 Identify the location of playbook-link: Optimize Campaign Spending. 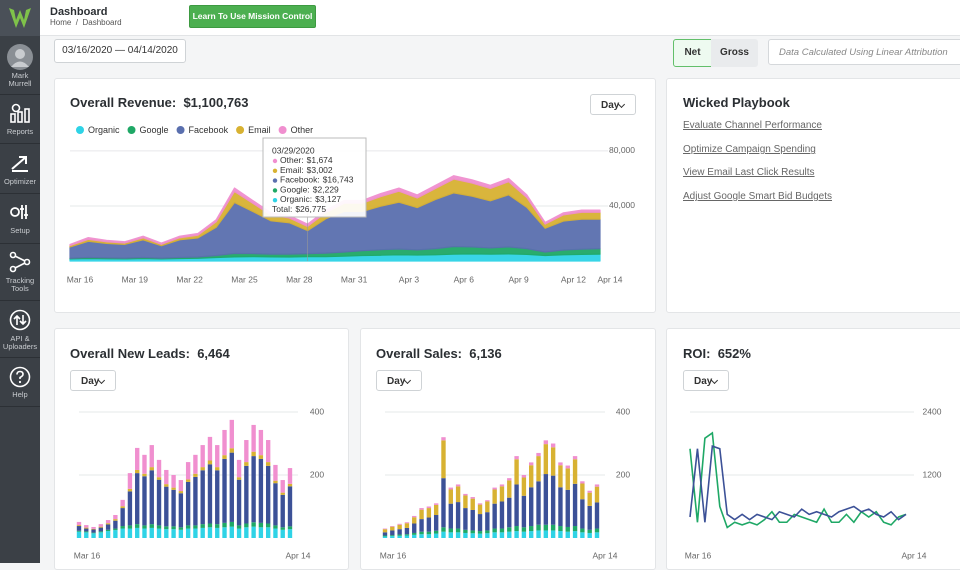
(749, 149).